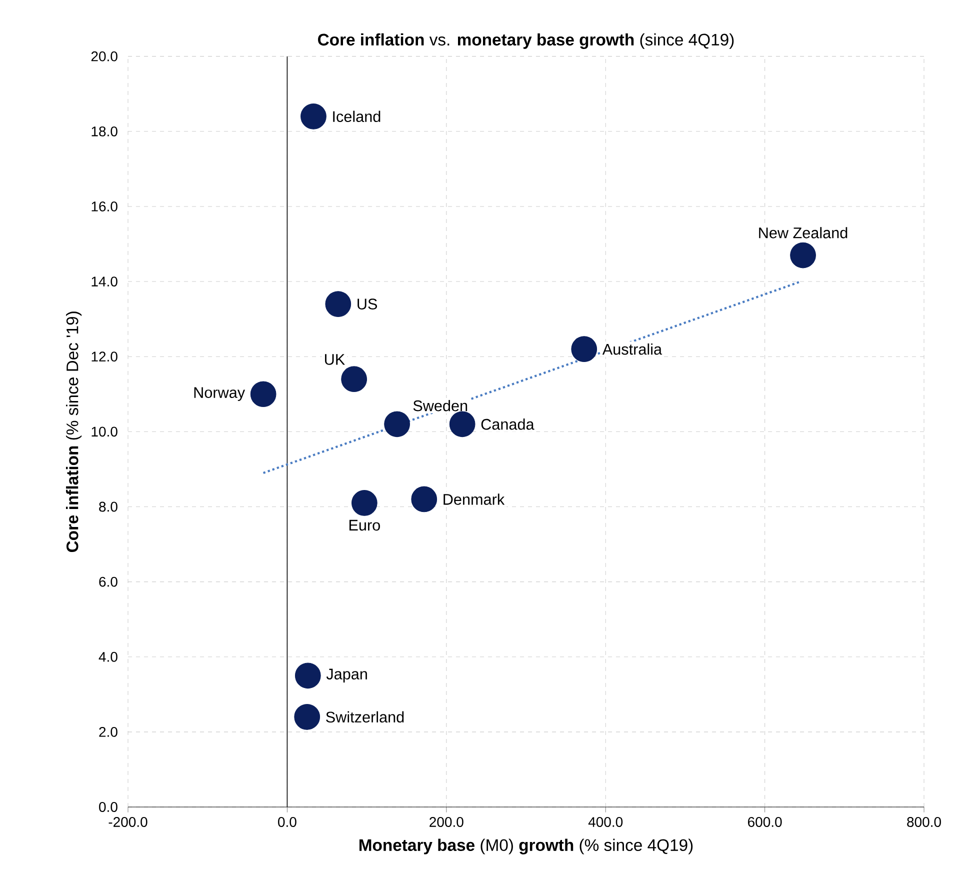  I want to click on y-tick-label: 12.0, so click(105, 357).